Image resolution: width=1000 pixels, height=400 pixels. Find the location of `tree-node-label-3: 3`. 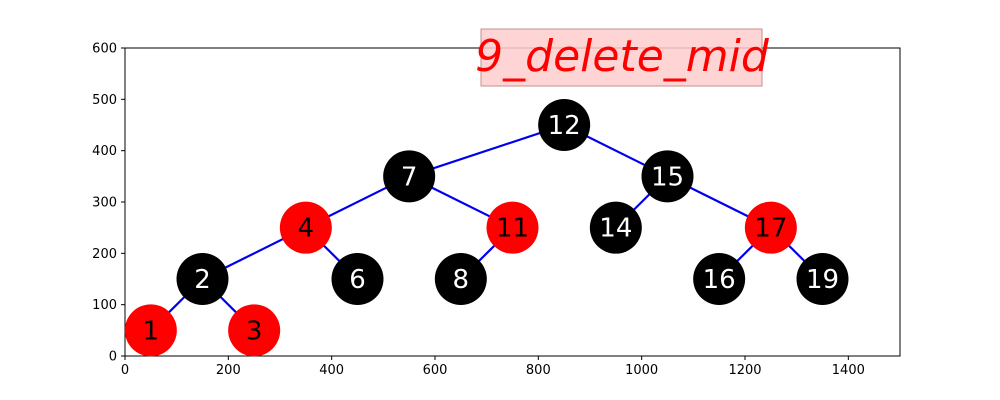

tree-node-label-3: 3 is located at coordinates (254, 331).